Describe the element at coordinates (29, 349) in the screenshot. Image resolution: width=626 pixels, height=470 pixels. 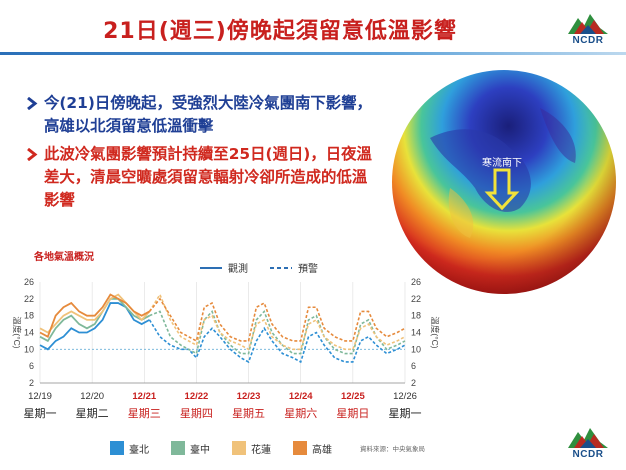
I see `y-tick-label: 10` at that location.